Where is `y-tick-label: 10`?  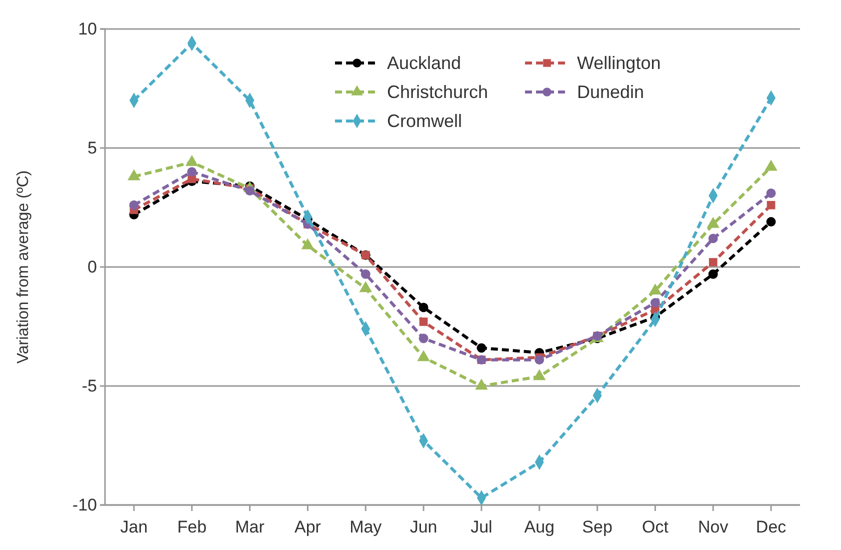
y-tick-label: 10 is located at coordinates (87, 28).